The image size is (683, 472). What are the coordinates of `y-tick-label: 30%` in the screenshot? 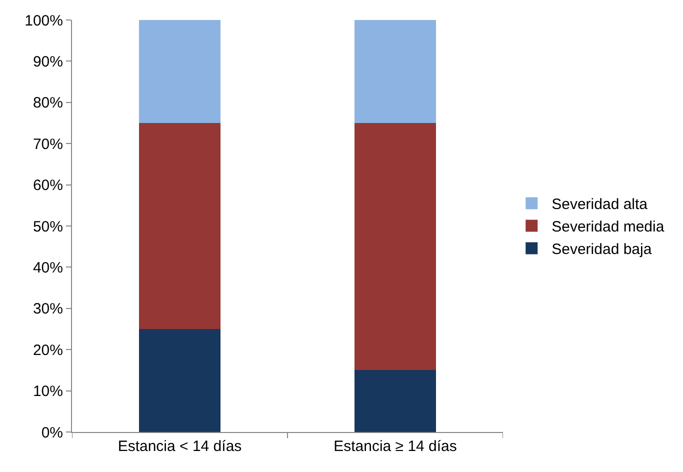 It's located at (47, 309).